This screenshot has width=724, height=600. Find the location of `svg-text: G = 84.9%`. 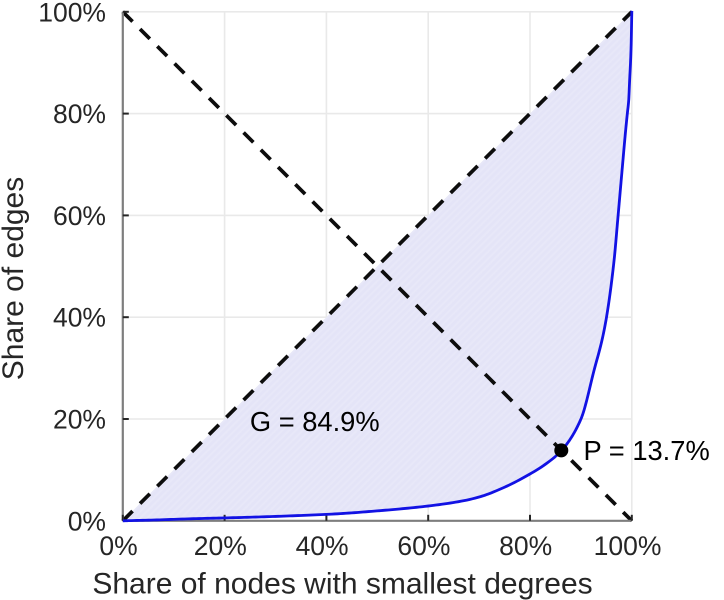

svg-text: G = 84.9% is located at coordinates (315, 421).